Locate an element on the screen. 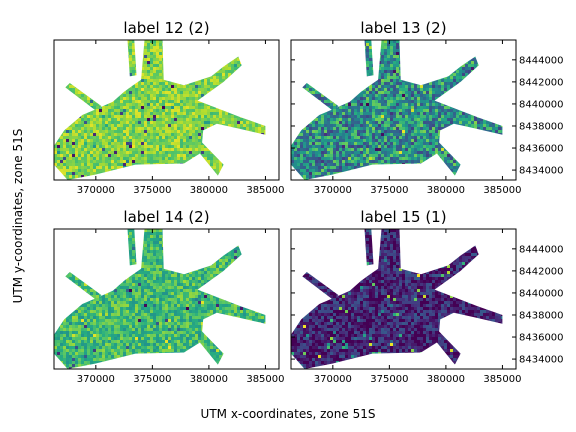 The width and height of the screenshot is (576, 432). panel-title: label 13 (2) is located at coordinates (403, 28).